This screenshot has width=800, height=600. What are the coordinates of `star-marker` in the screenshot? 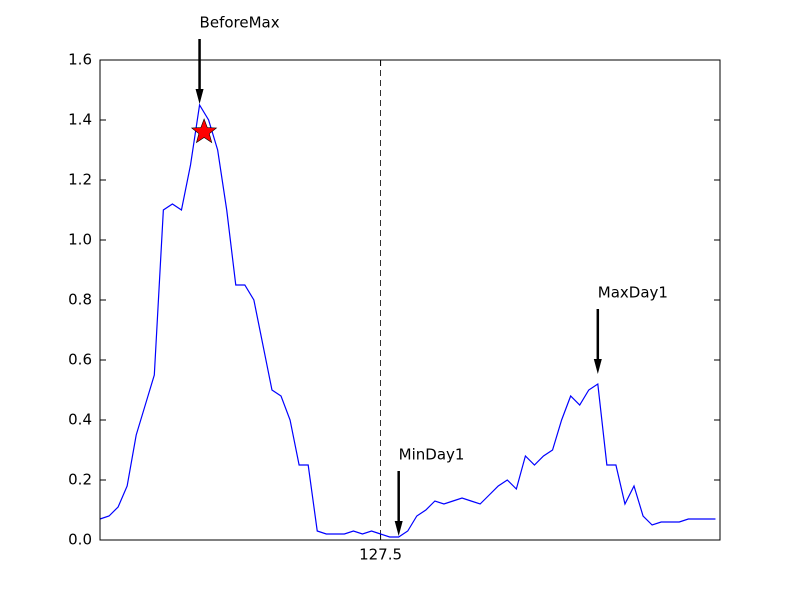 It's located at (204, 131).